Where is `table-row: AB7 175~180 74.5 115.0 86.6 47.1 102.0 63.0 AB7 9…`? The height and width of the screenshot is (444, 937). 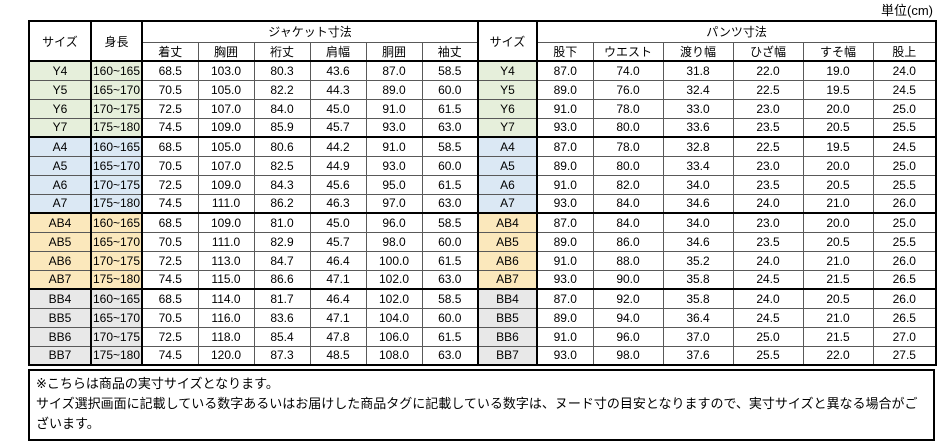 table-row: AB7 175~180 74.5 115.0 86.6 47.1 102.0 63.0 AB7 9… is located at coordinates (482, 279).